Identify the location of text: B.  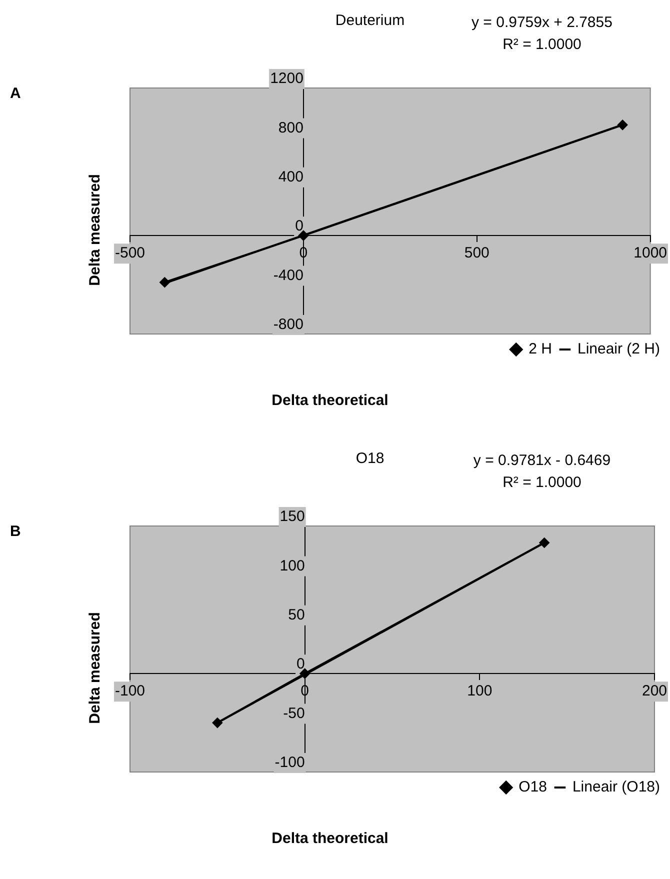
(15, 531).